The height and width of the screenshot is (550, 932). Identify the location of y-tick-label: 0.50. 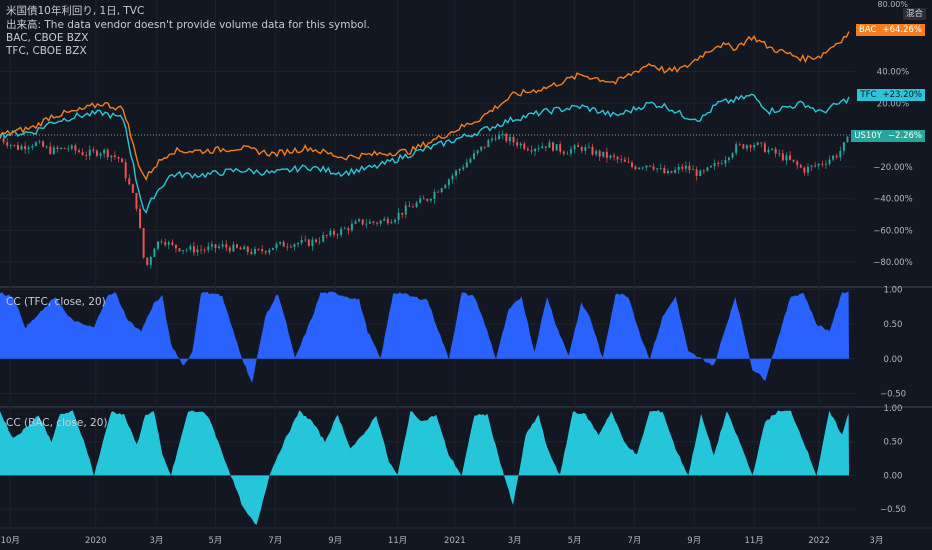
(893, 443).